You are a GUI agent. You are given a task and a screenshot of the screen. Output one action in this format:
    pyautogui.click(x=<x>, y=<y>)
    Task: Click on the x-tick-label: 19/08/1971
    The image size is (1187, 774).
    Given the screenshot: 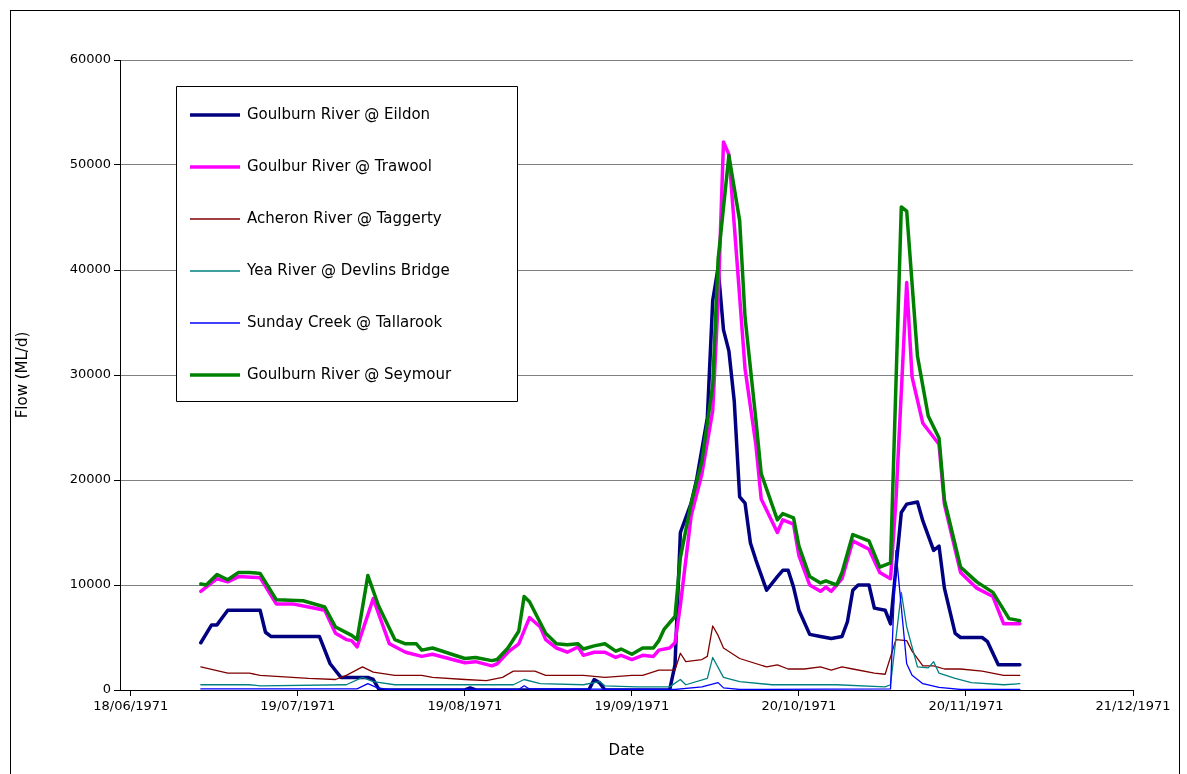 What is the action you would take?
    pyautogui.click(x=465, y=706)
    